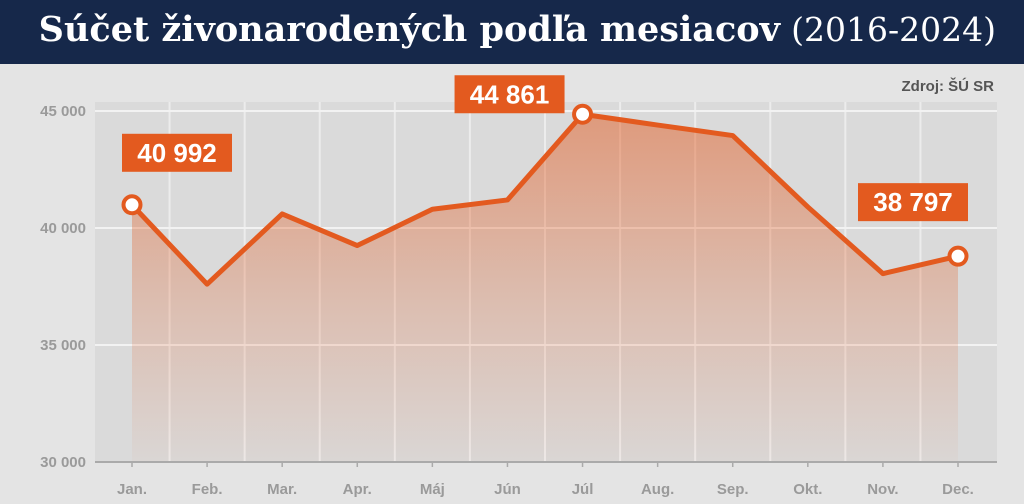 The width and height of the screenshot is (1024, 504). What do you see at coordinates (63, 228) in the screenshot?
I see `y-tick-label: 40 000` at bounding box center [63, 228].